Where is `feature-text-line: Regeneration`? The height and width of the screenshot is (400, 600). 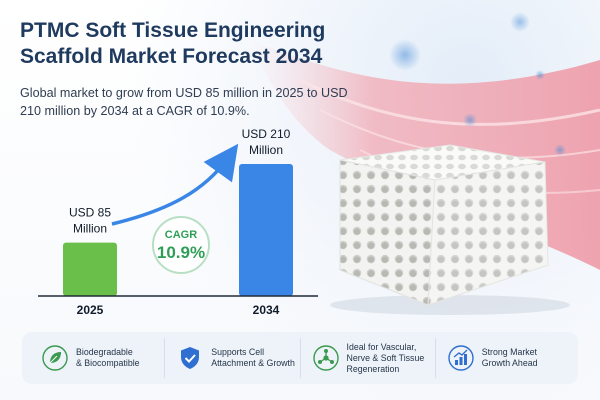
feature-text-line: Regeneration is located at coordinates (373, 368).